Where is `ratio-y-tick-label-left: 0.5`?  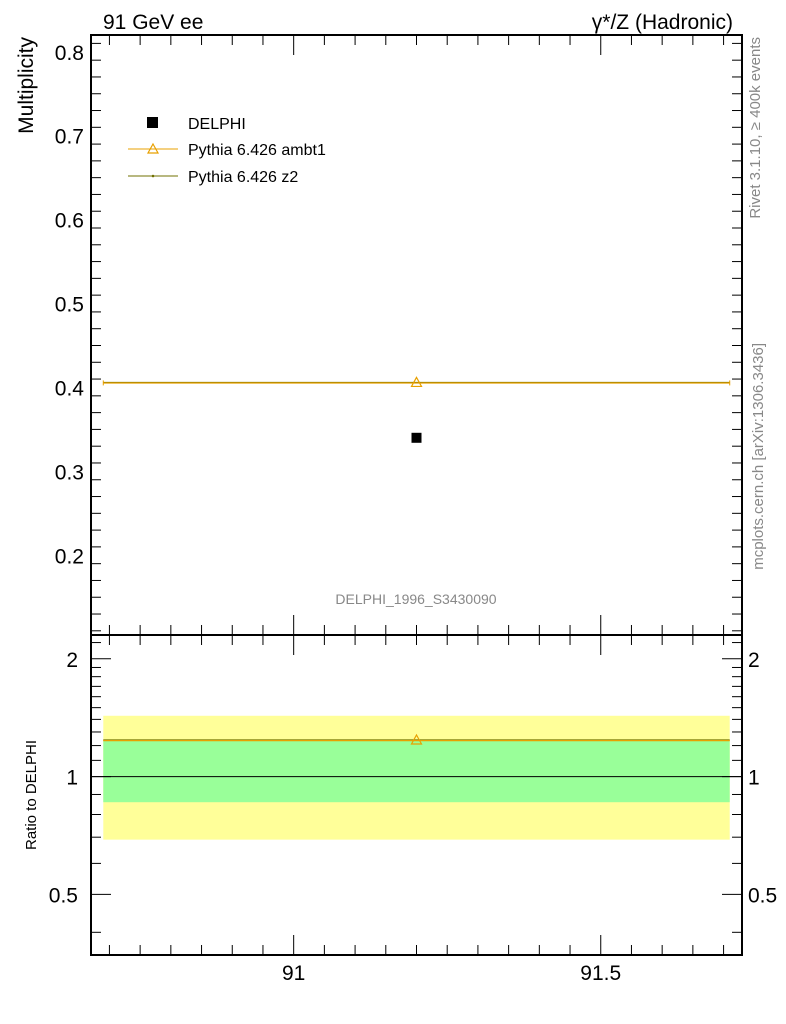
ratio-y-tick-label-left: 0.5 is located at coordinates (63, 895).